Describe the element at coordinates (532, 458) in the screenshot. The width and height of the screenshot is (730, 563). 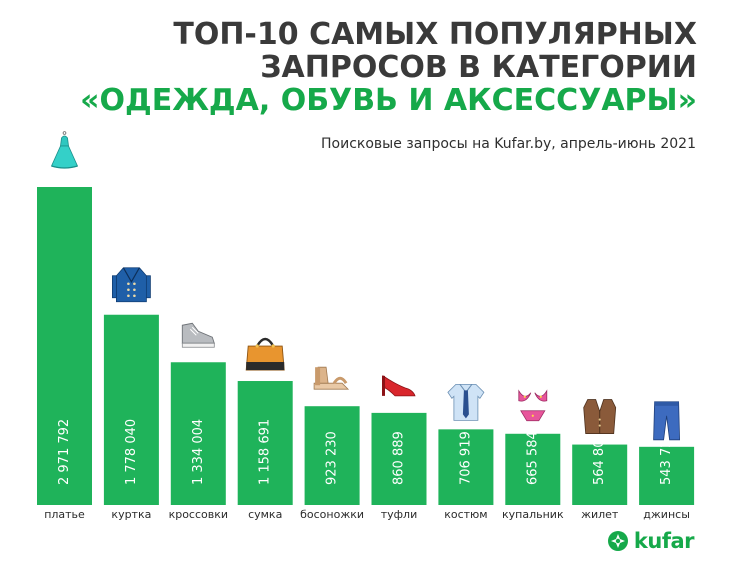
I see `bar-value-label: 665 584` at that location.